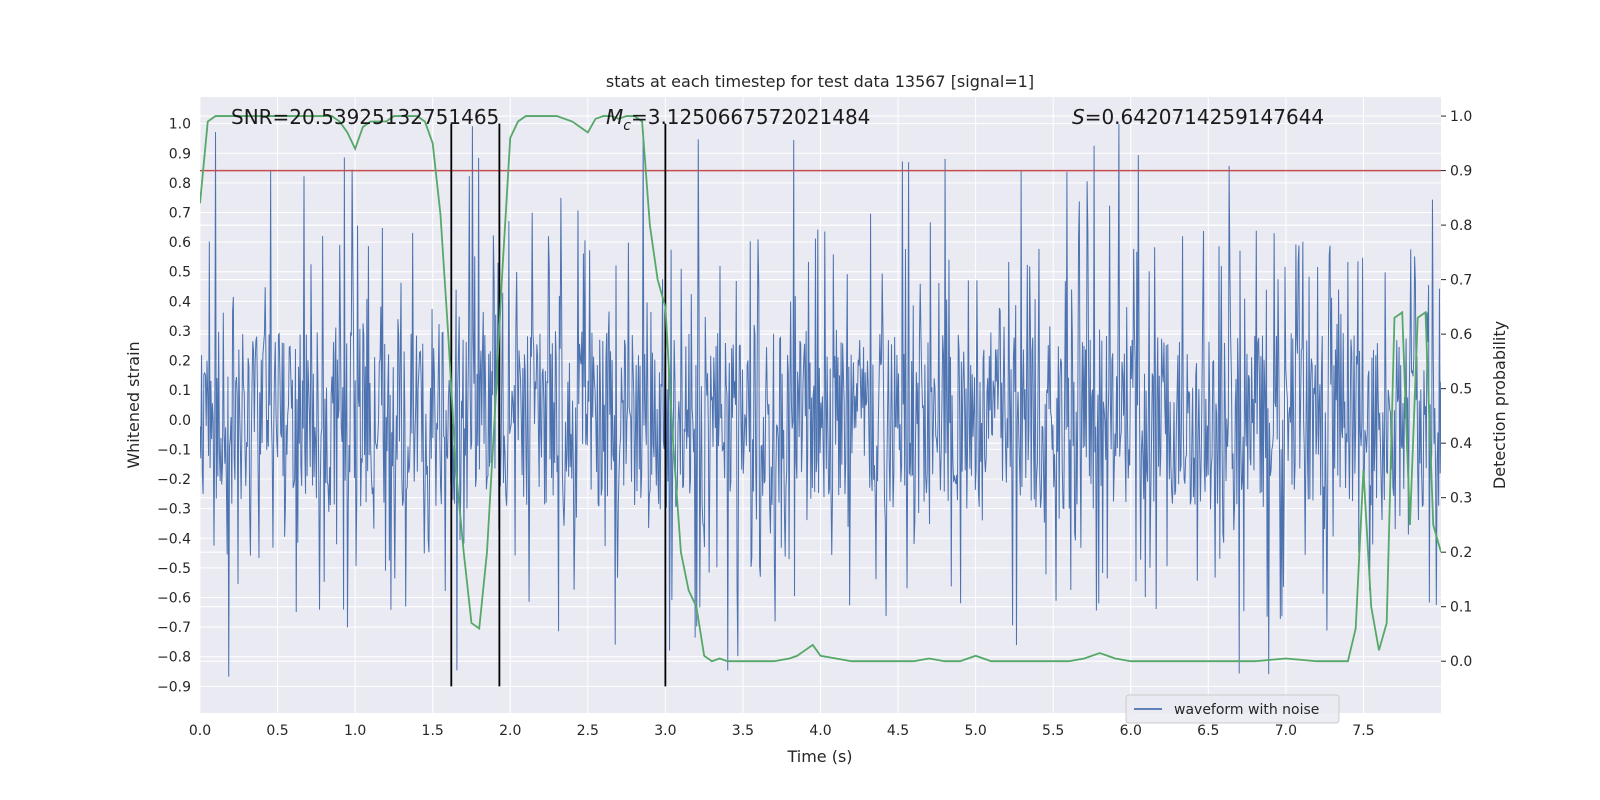  Describe the element at coordinates (510, 731) in the screenshot. I see `x-tick-label: 2.0` at that location.